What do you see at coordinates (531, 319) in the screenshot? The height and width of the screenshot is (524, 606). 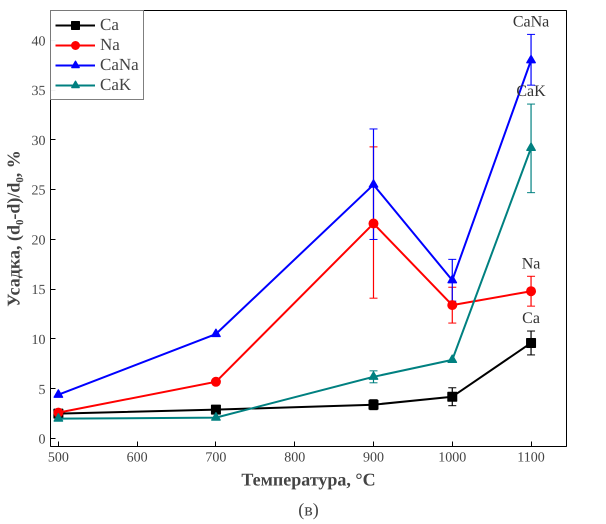 I see `annotation: Ca` at bounding box center [531, 319].